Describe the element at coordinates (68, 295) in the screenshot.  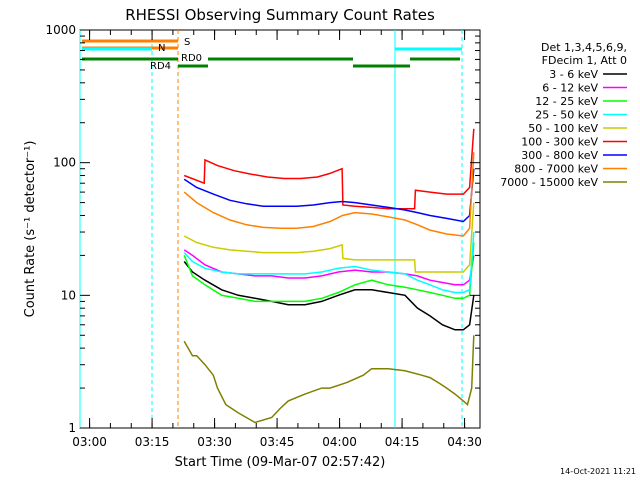
I see `y-tick-label: 10` at that location.